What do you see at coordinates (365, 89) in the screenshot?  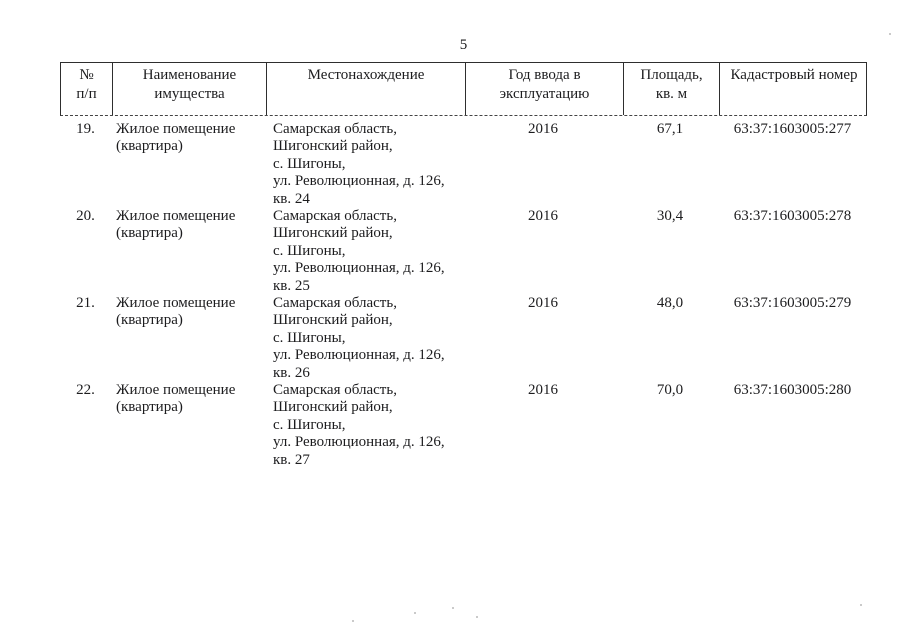 I see `column-header-location: Местонахождение` at bounding box center [365, 89].